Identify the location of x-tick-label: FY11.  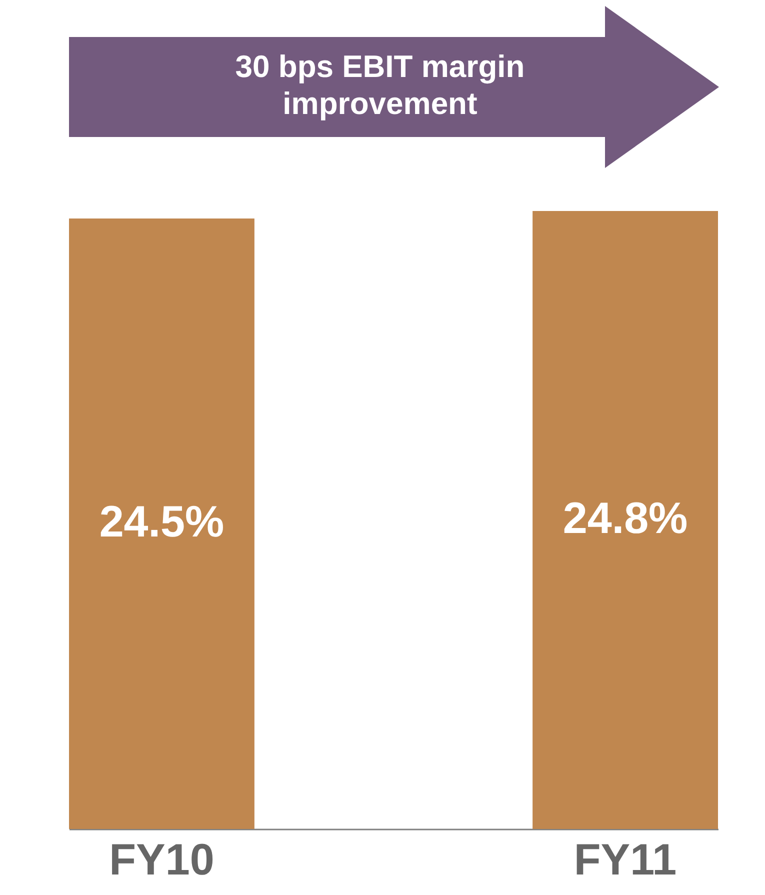
(625, 860).